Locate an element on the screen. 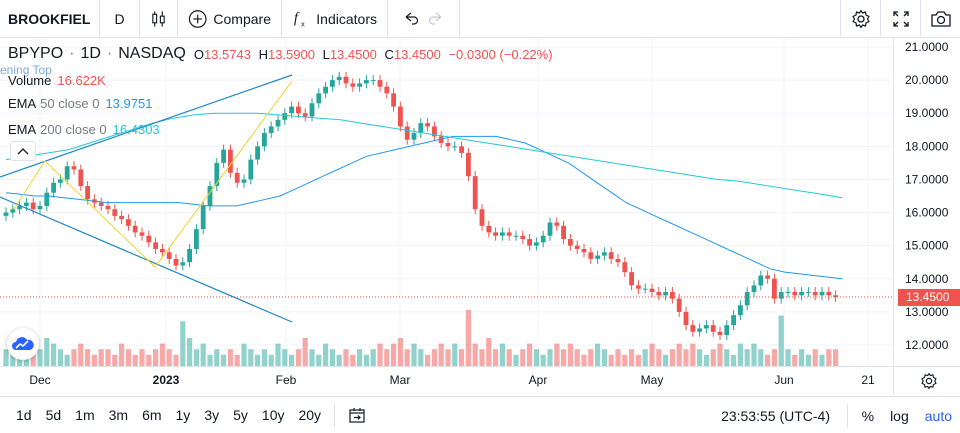  camera-icon is located at coordinates (940, 19).